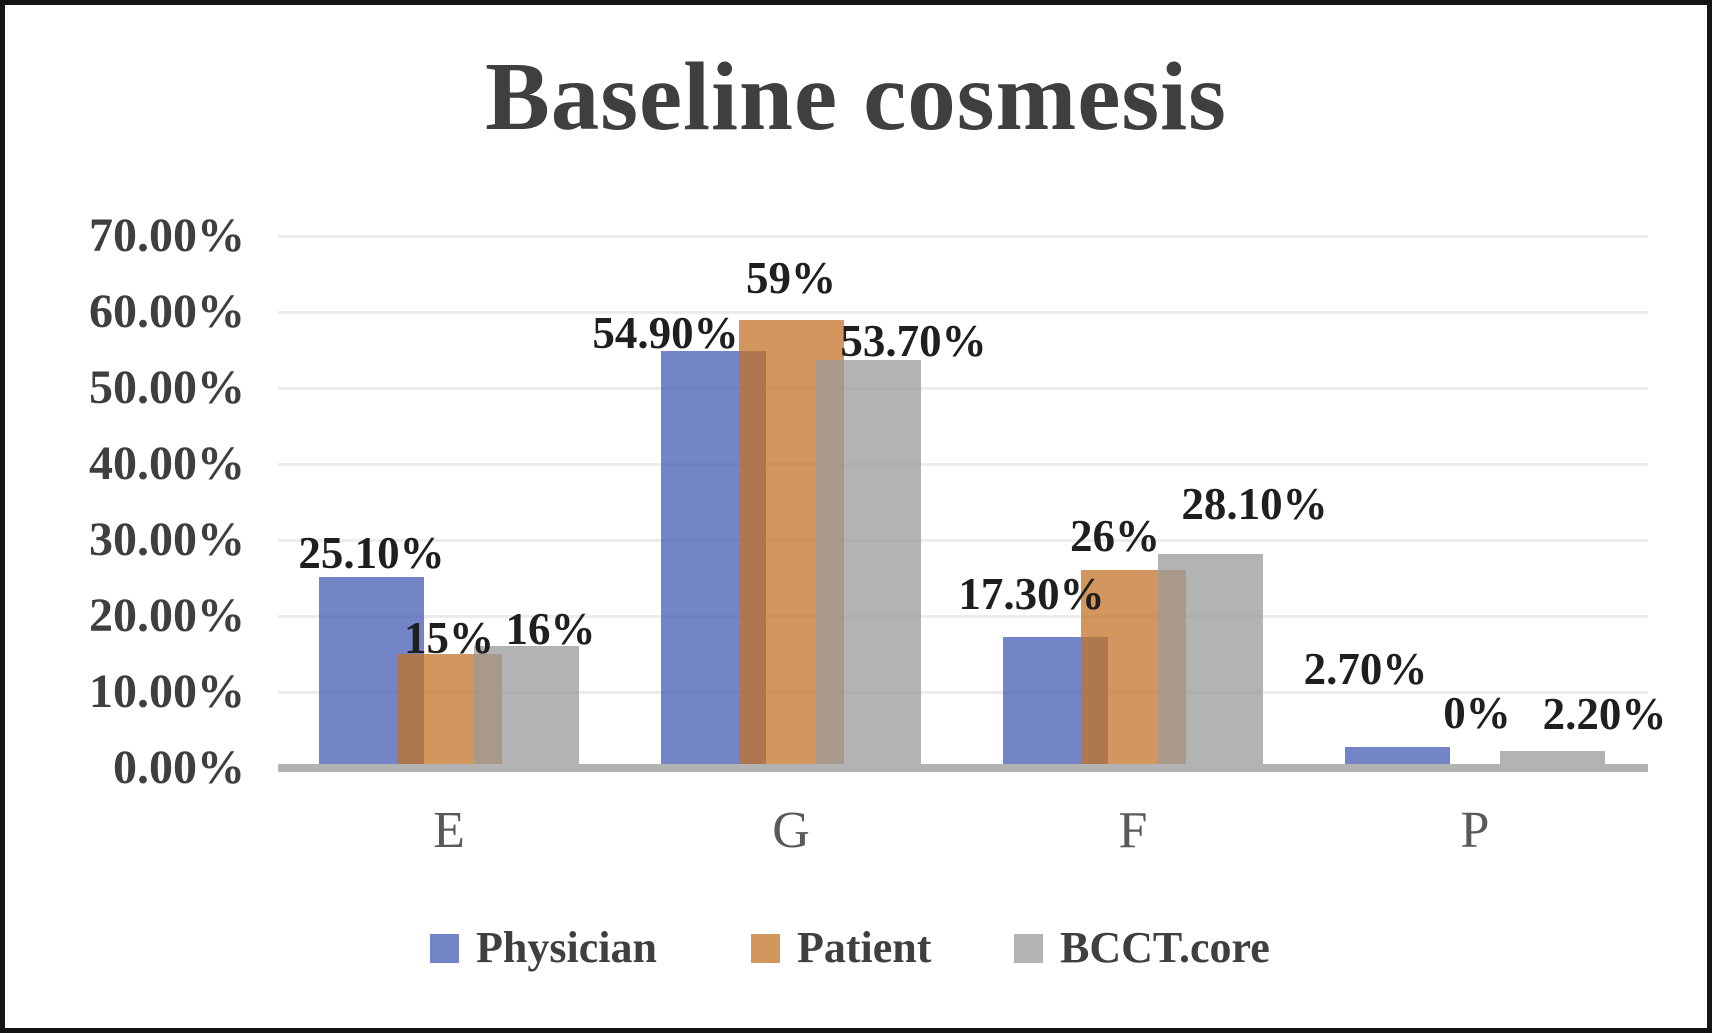 This screenshot has height=1033, width=1712. What do you see at coordinates (167, 235) in the screenshot?
I see `y-axis-tick-label: 70.00%` at bounding box center [167, 235].